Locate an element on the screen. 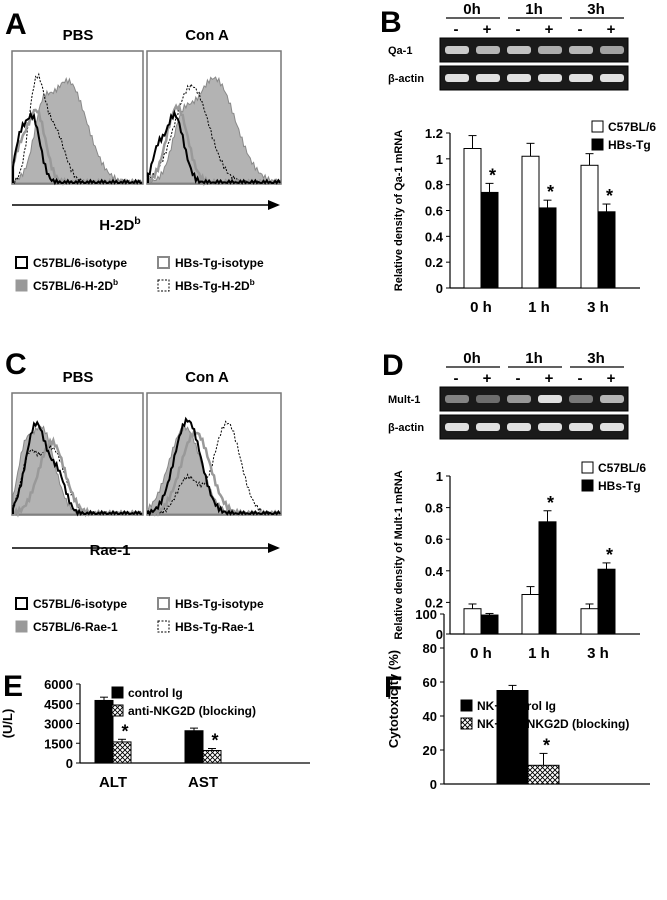  x-tick-label: ALT is located at coordinates (113, 782).